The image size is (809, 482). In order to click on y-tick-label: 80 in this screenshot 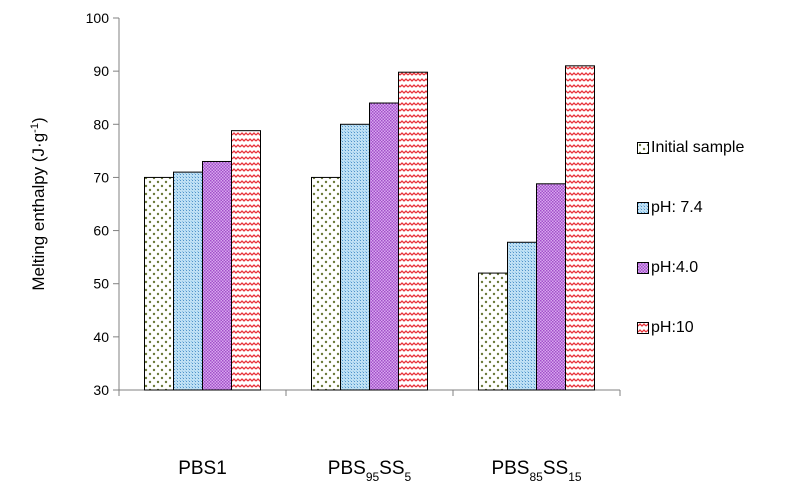, I will do `click(101, 124)`.